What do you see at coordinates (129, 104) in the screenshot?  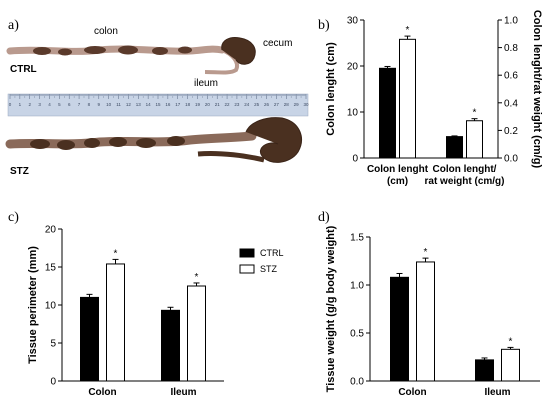 I see `ruler-number: 12` at bounding box center [129, 104].